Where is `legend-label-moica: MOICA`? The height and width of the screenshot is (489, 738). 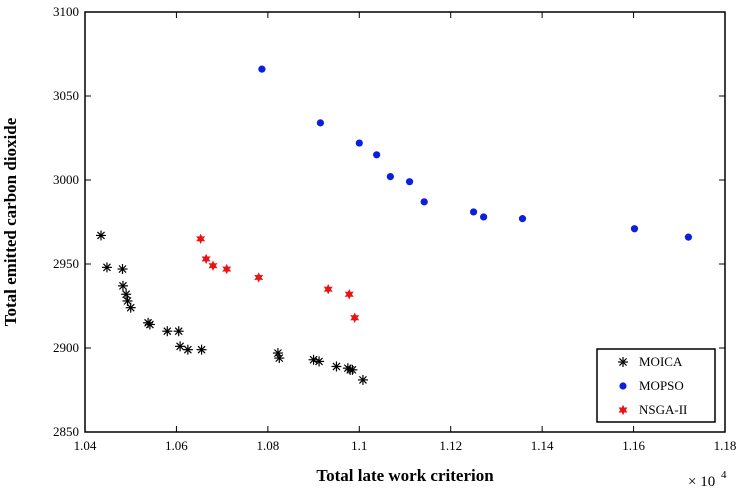
legend-label-moica: MOICA is located at coordinates (661, 361).